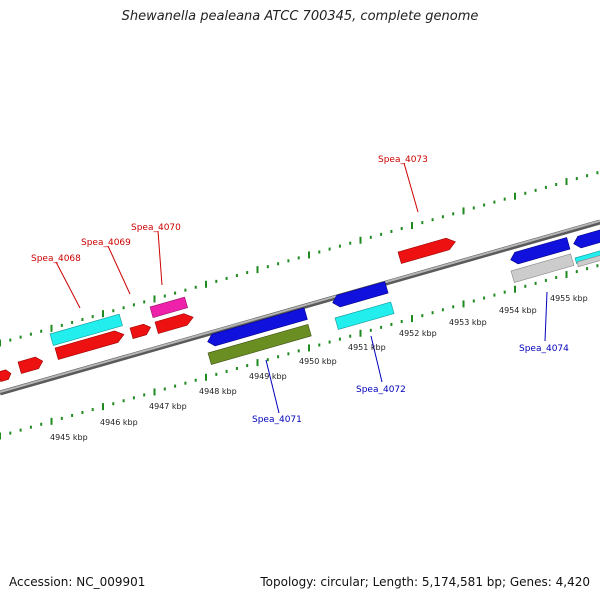 The height and width of the screenshot is (600, 600). I want to click on gene-label: Spea_4070, so click(156, 228).